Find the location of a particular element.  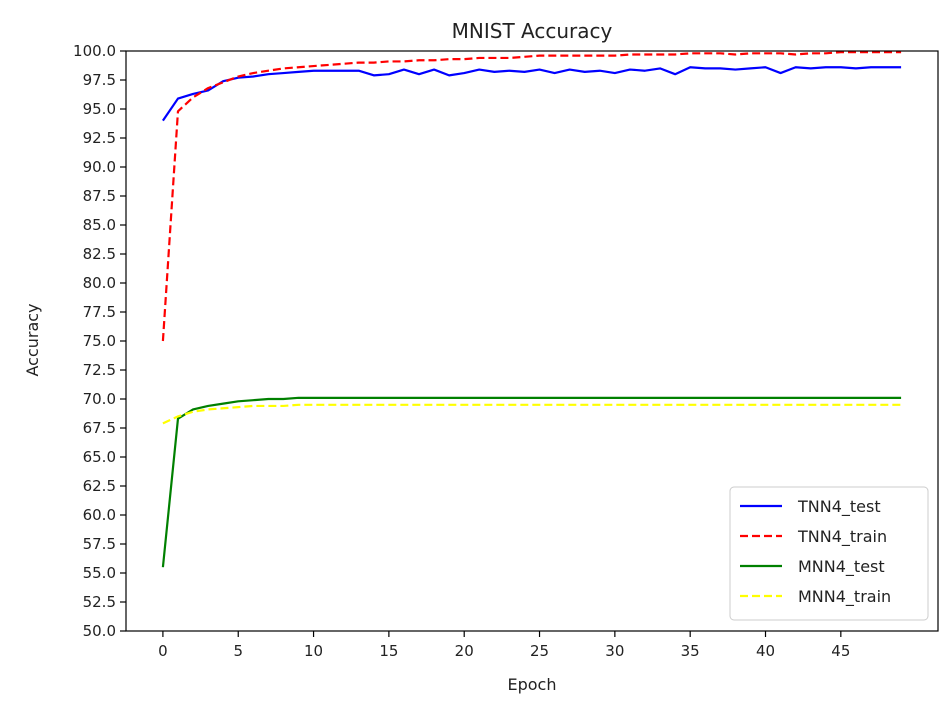

x-tick-label: 15 is located at coordinates (388, 651).